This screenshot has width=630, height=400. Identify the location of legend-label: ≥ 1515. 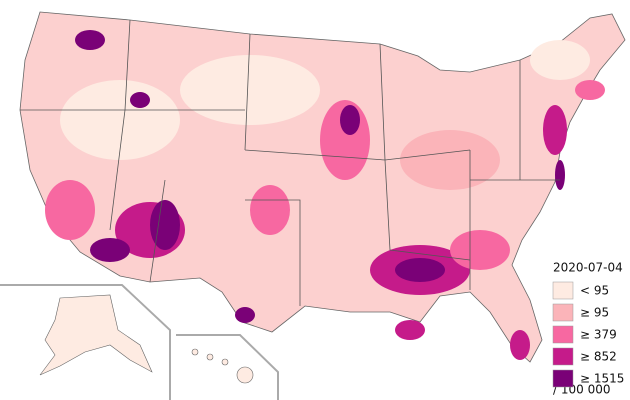
(602, 379).